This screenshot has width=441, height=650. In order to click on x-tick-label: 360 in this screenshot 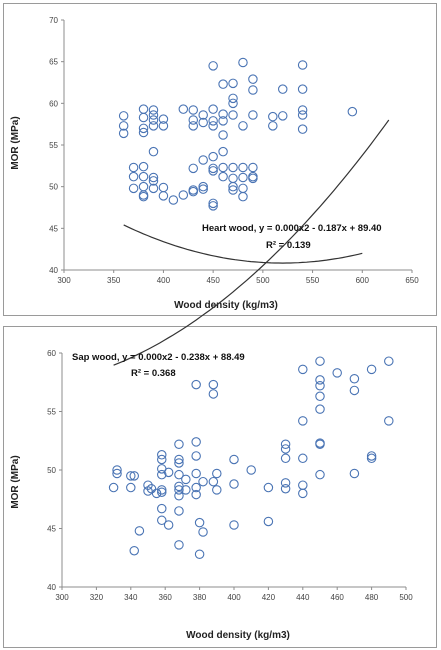, I will do `click(166, 597)`.